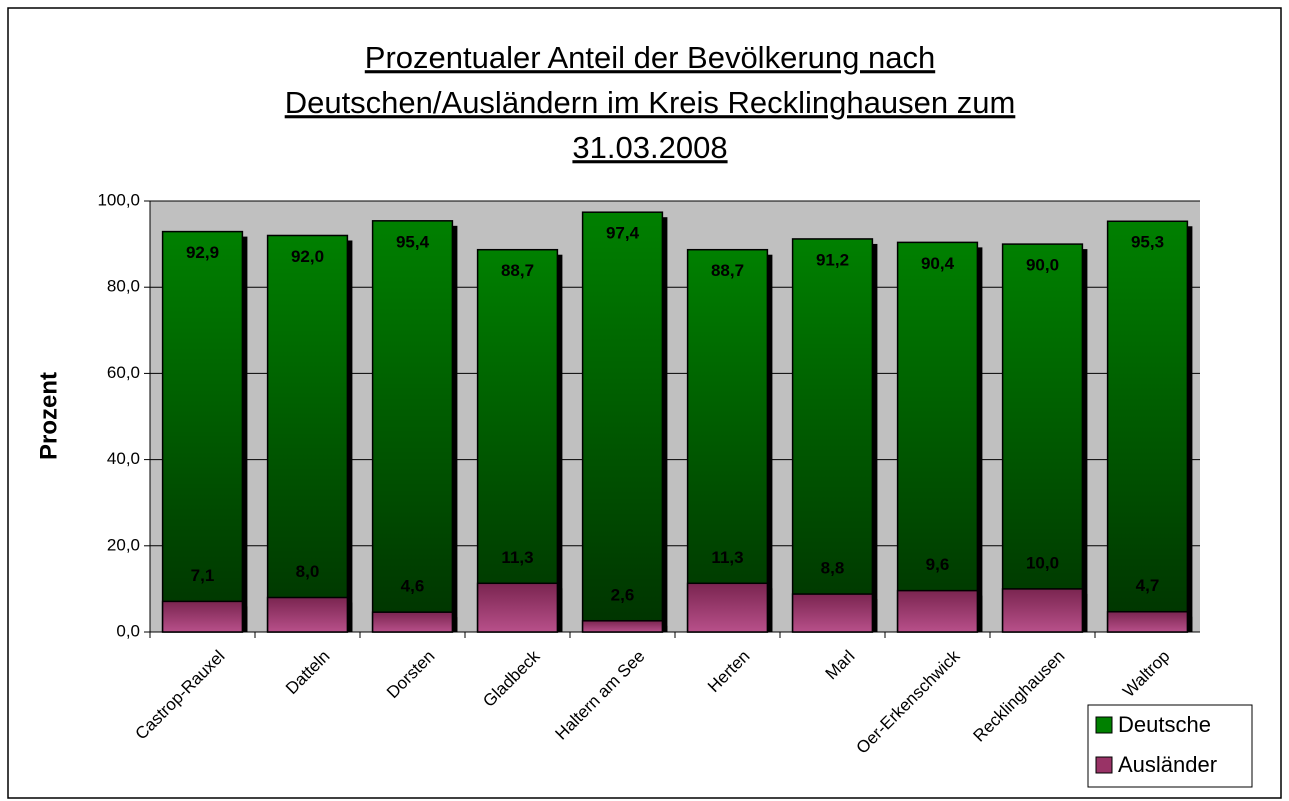  Describe the element at coordinates (123, 372) in the screenshot. I see `y-tick-label: 60,0` at that location.